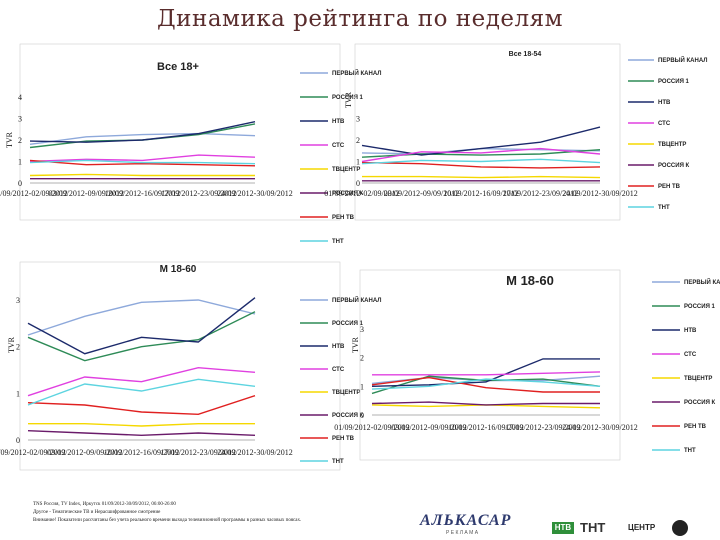  I want to click on y-tick-label: 4, so click(20, 97).